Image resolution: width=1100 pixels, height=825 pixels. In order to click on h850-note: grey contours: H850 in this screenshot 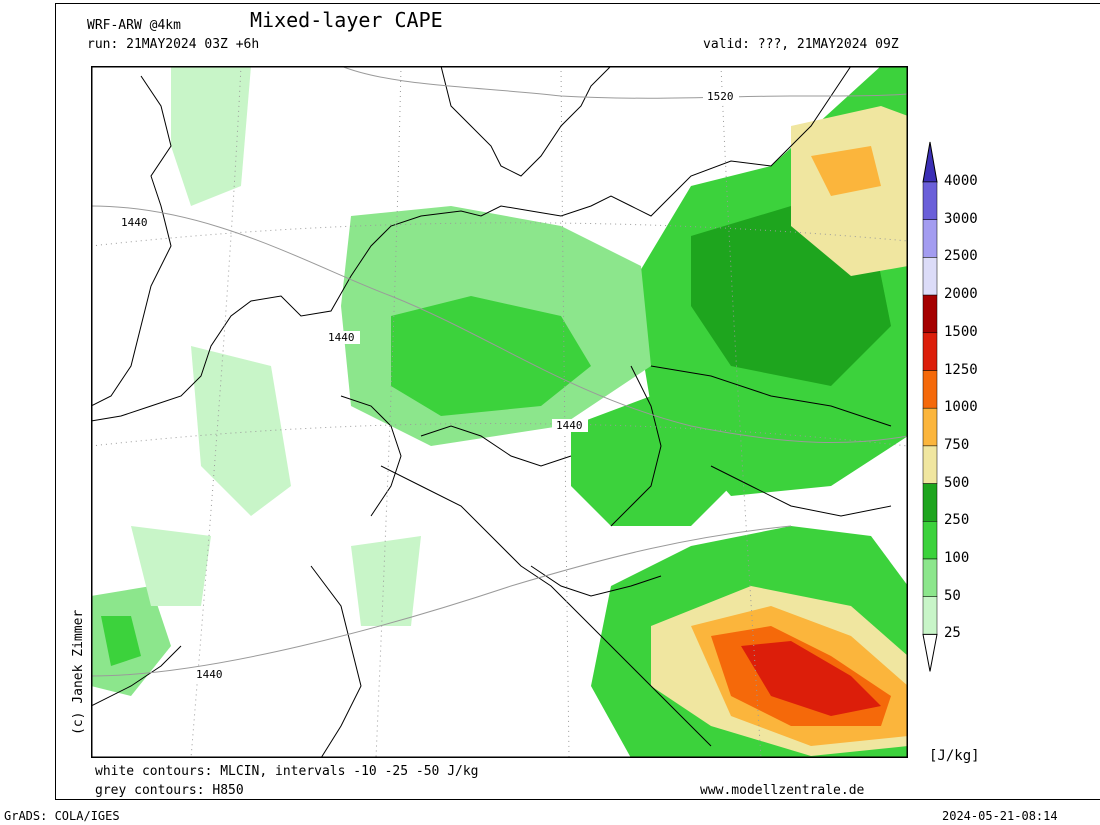, I will do `click(169, 790)`.